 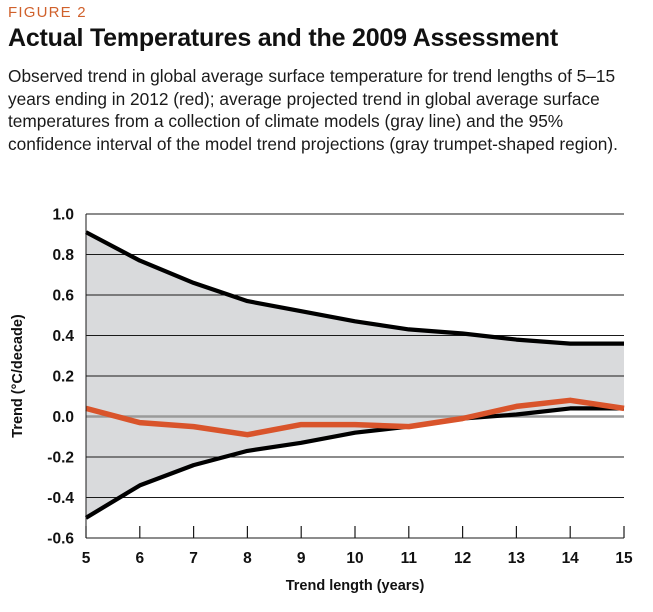 I want to click on x-tick-label: 5, so click(x=86, y=558).